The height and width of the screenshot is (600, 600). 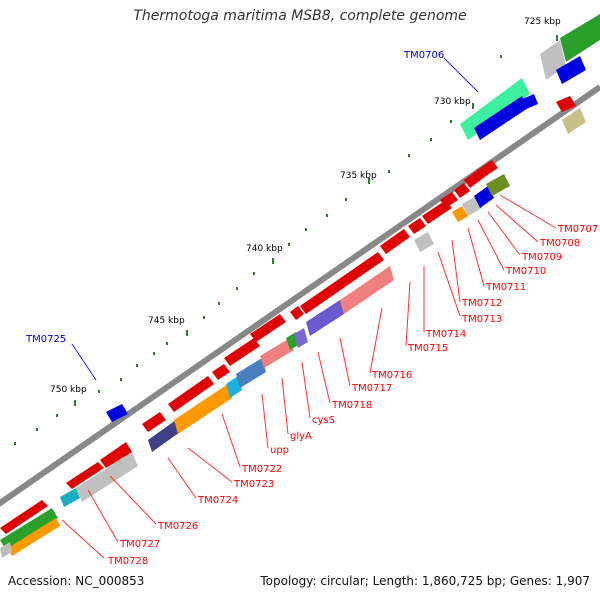 I want to click on gene-label: TM0711, so click(x=505, y=287).